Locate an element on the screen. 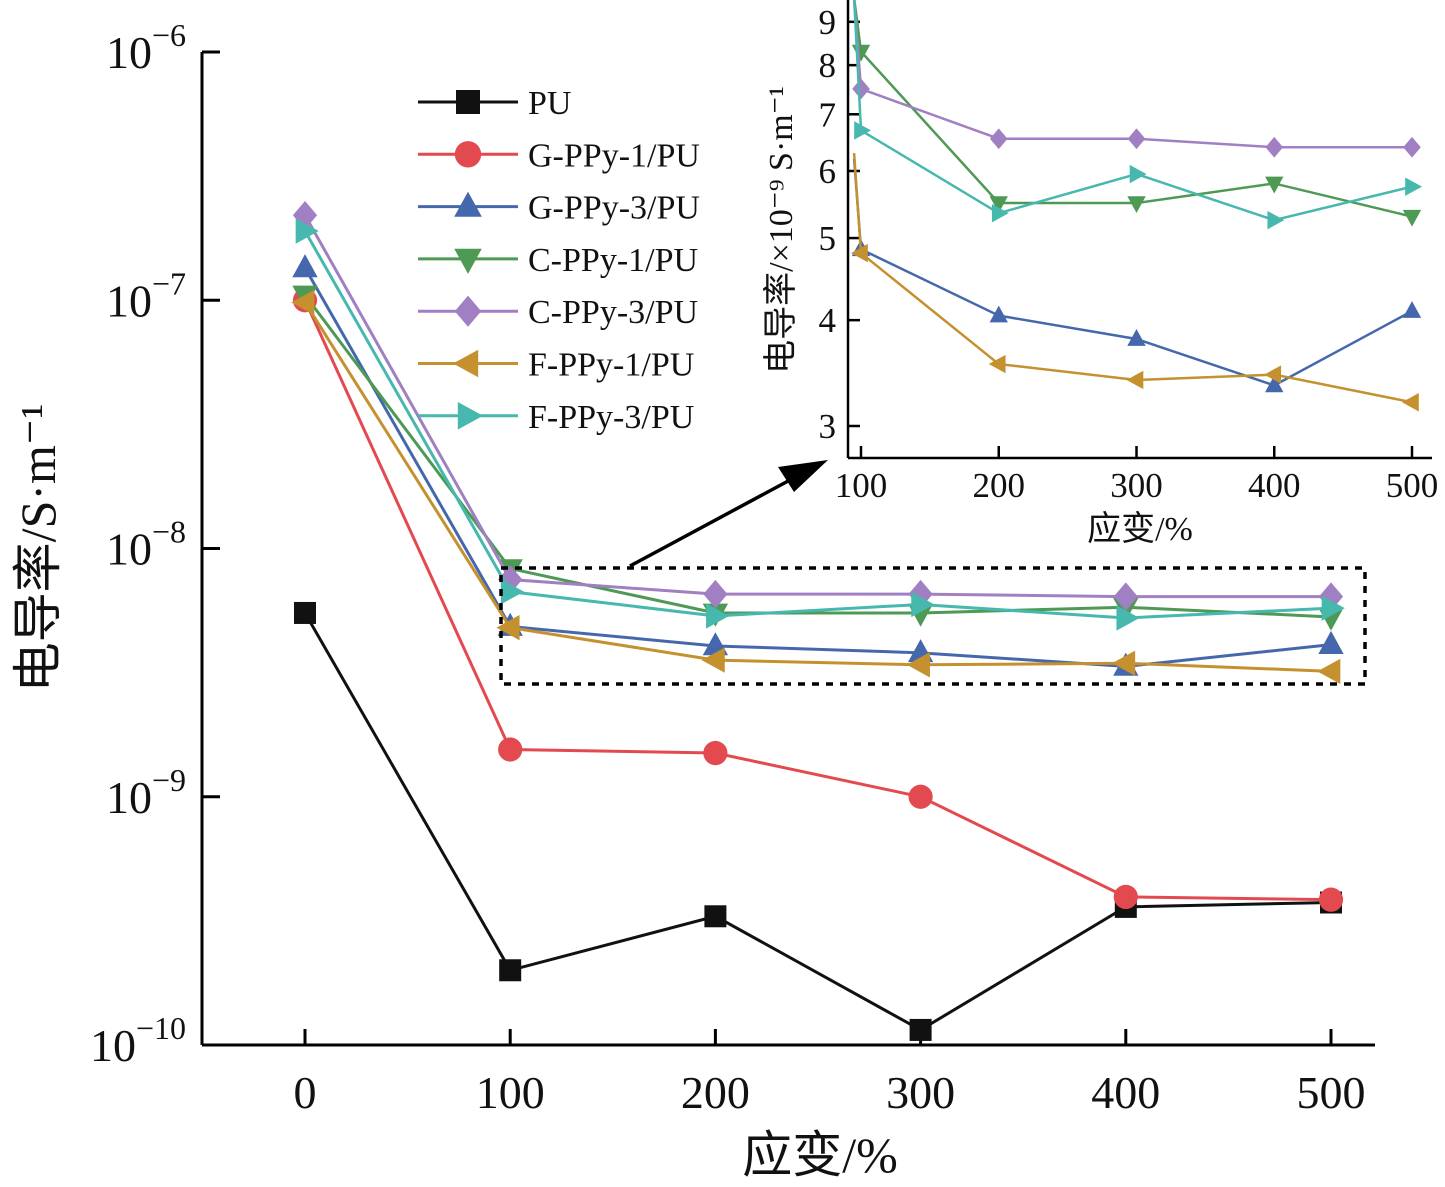 Image resolution: width=1445 pixels, height=1187 pixels. legend-label: F-PPy-3/PU is located at coordinates (611, 417).